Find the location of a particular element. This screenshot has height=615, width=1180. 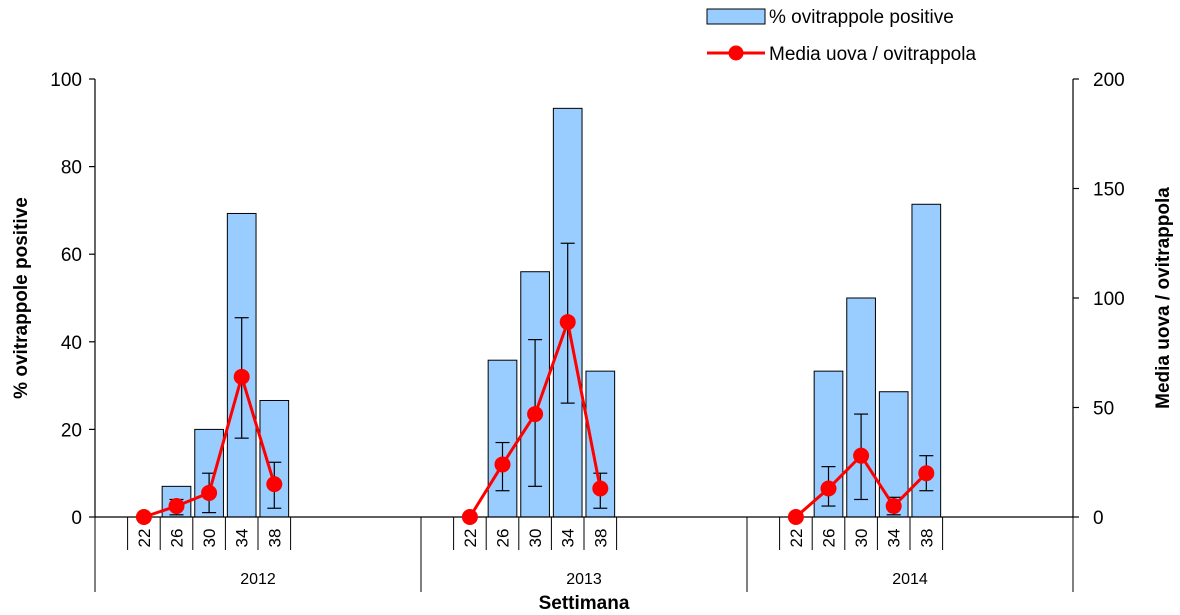

left-tick-label: 40 is located at coordinates (71, 343).